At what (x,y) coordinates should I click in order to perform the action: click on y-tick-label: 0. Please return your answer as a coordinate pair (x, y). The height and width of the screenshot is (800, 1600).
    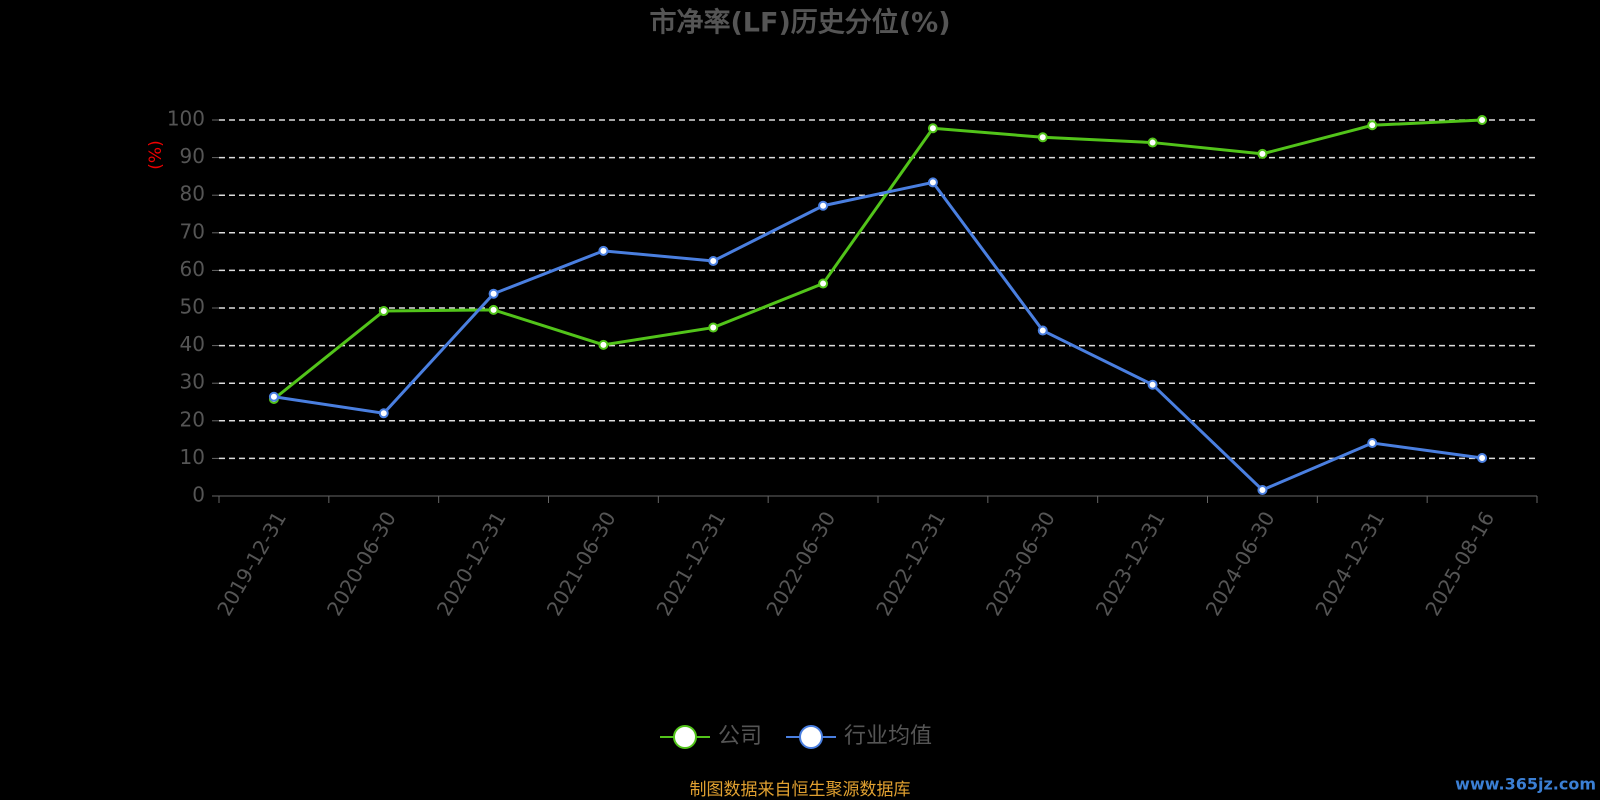
    Looking at the image, I should click on (198, 495).